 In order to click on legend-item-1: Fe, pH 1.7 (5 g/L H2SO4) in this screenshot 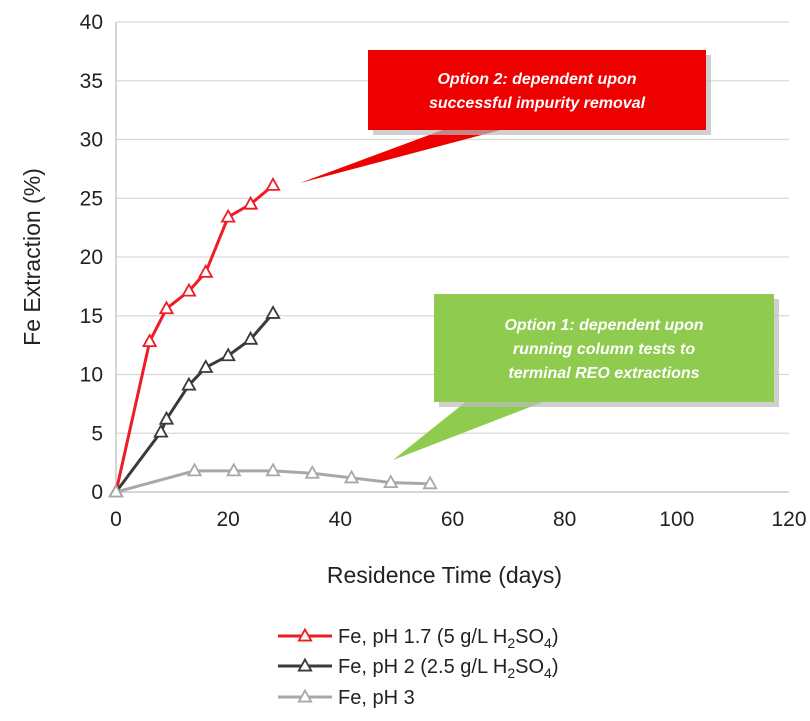, I will do `click(418, 638)`.